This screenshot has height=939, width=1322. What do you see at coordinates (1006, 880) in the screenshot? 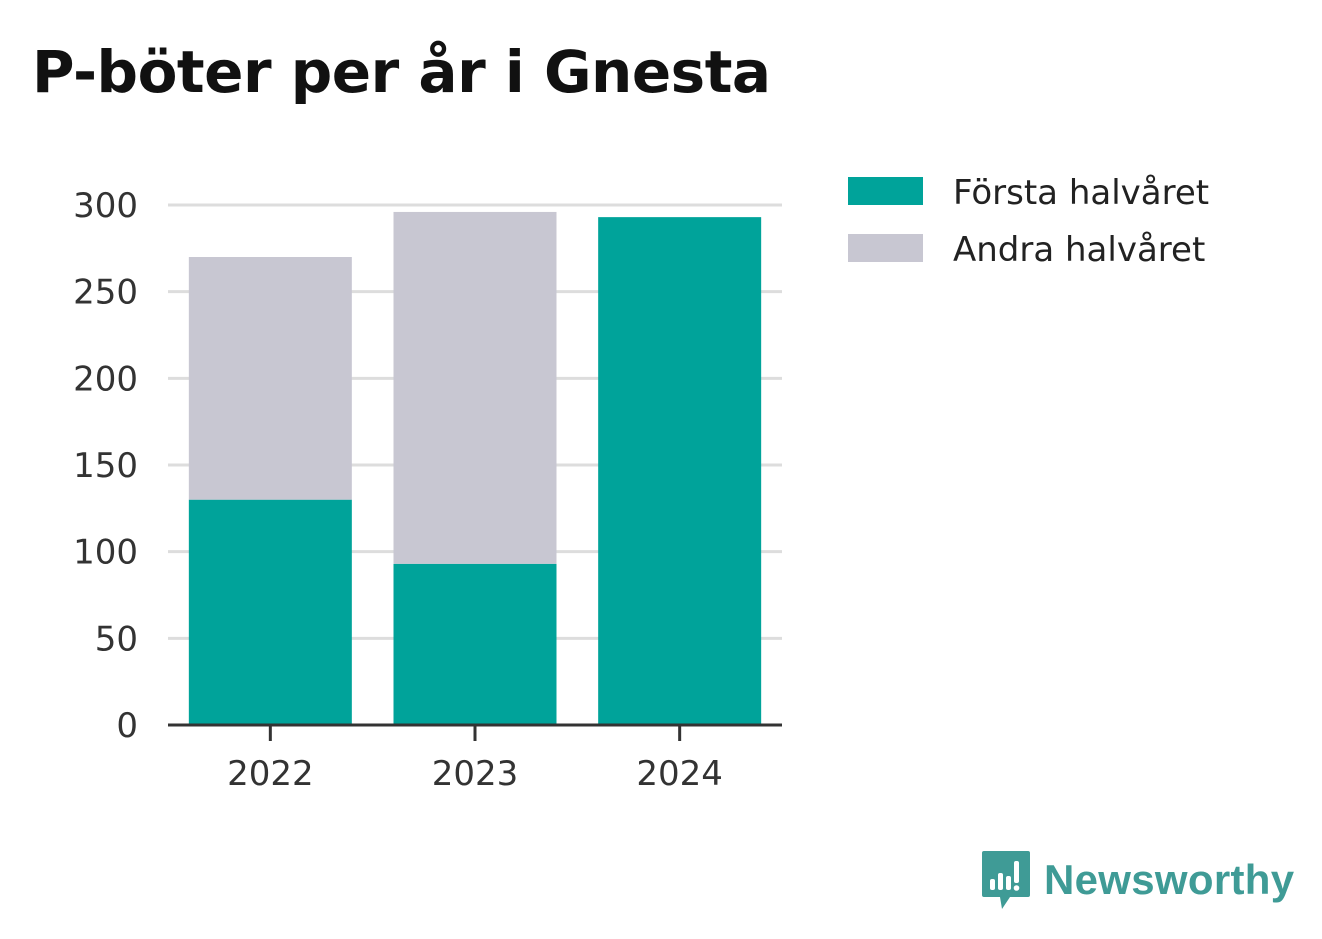
I see `newsworthy-logo-icon` at bounding box center [1006, 880].